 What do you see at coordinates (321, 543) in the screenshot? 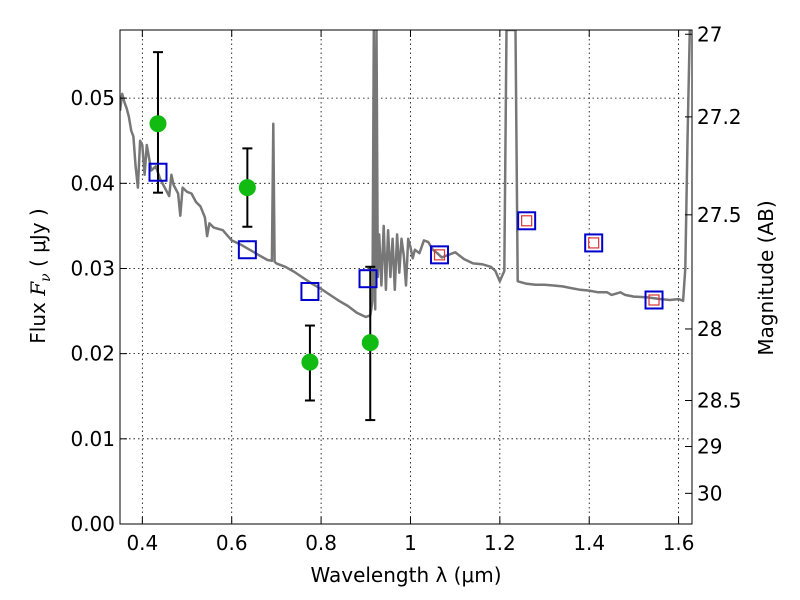
I see `x-tick-label: 0.8` at bounding box center [321, 543].